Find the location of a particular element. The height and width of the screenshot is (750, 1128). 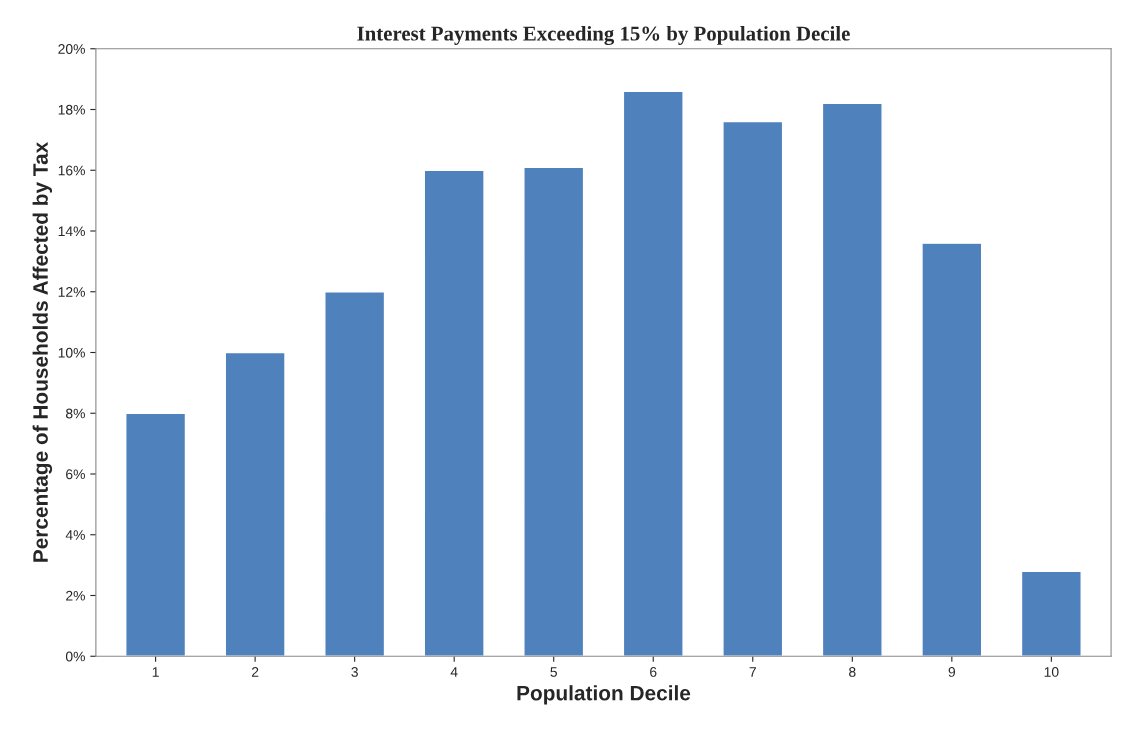

x-tick-label: 10 is located at coordinates (1051, 672).